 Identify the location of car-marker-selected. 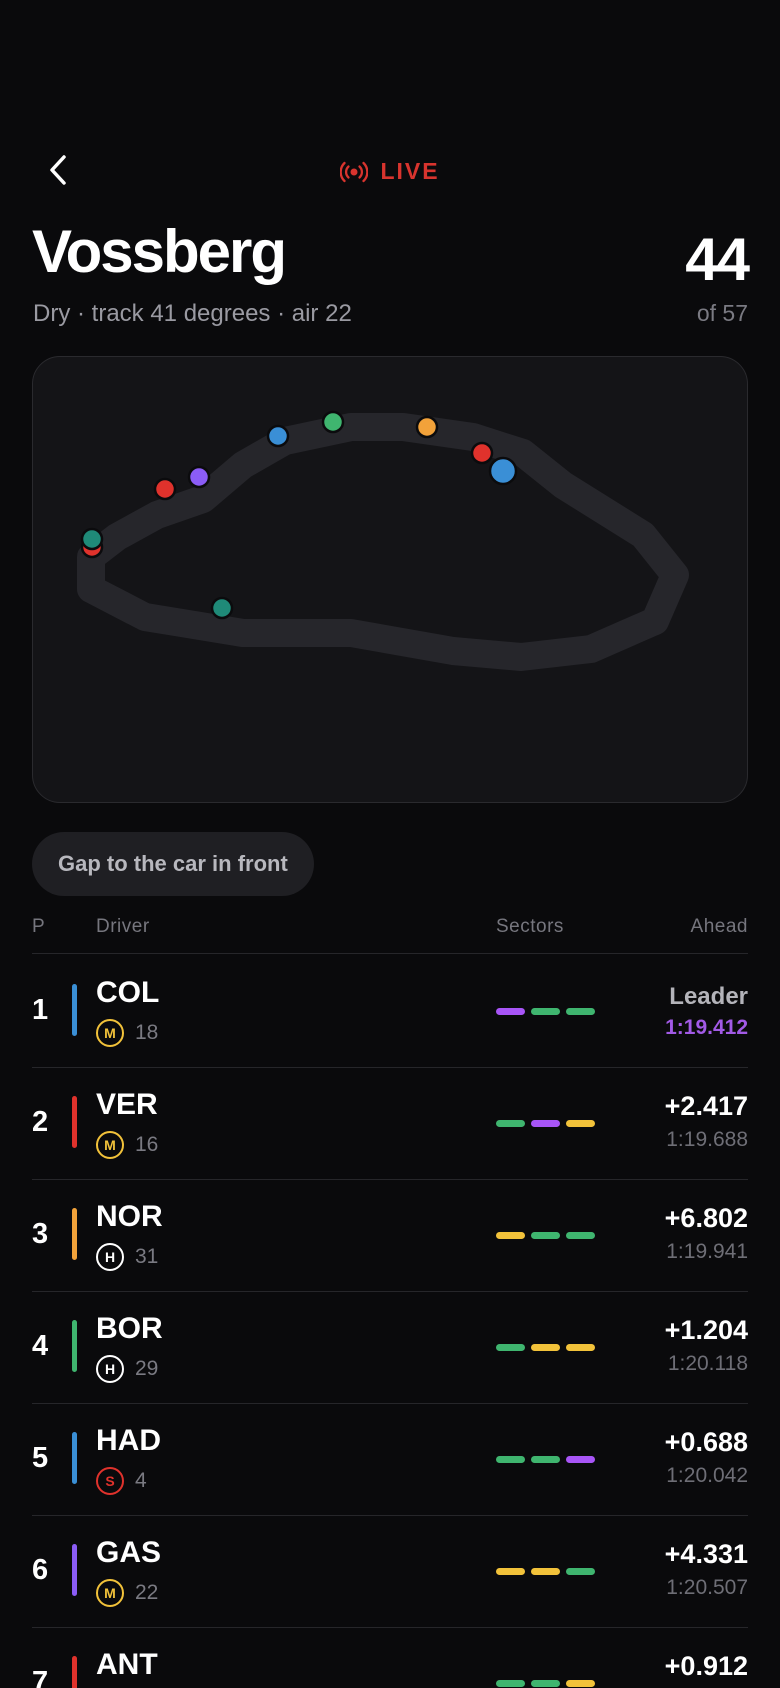
(503, 471).